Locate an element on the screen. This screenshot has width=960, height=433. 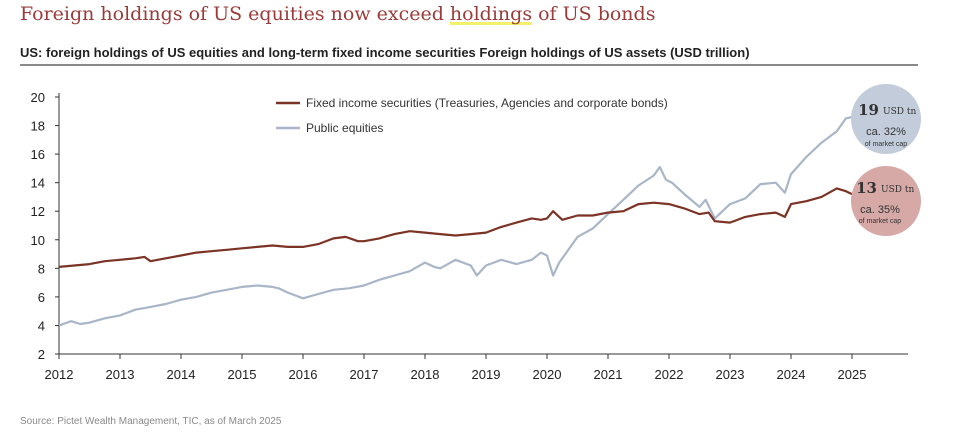
x-tick-label: 2024 is located at coordinates (791, 374).